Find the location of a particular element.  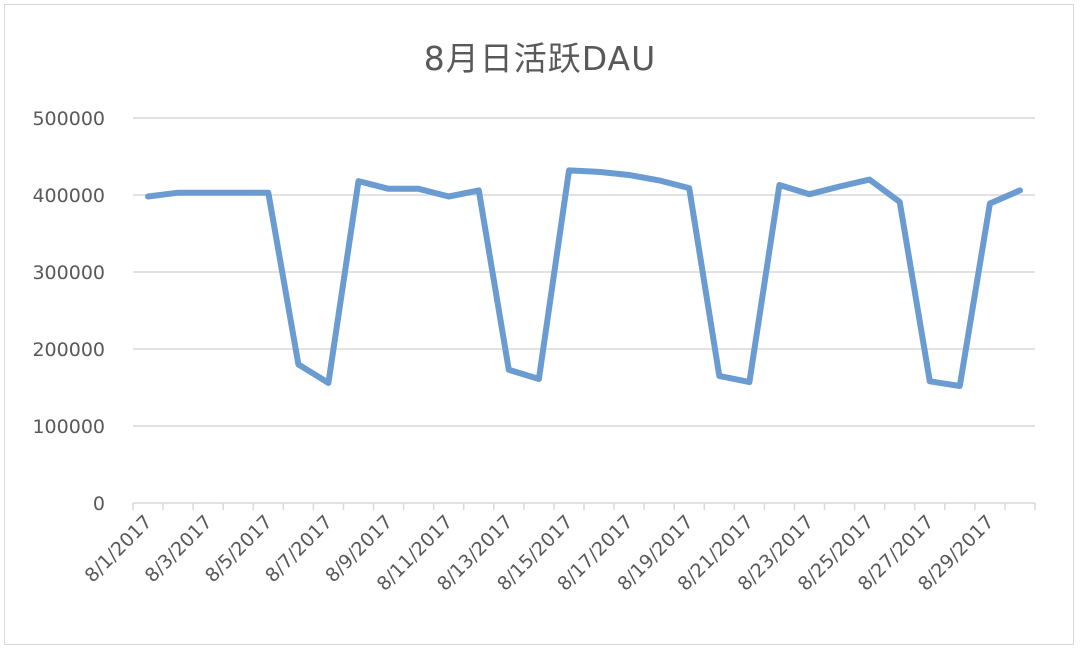

y-tick-label: 400000 is located at coordinates (68, 196).